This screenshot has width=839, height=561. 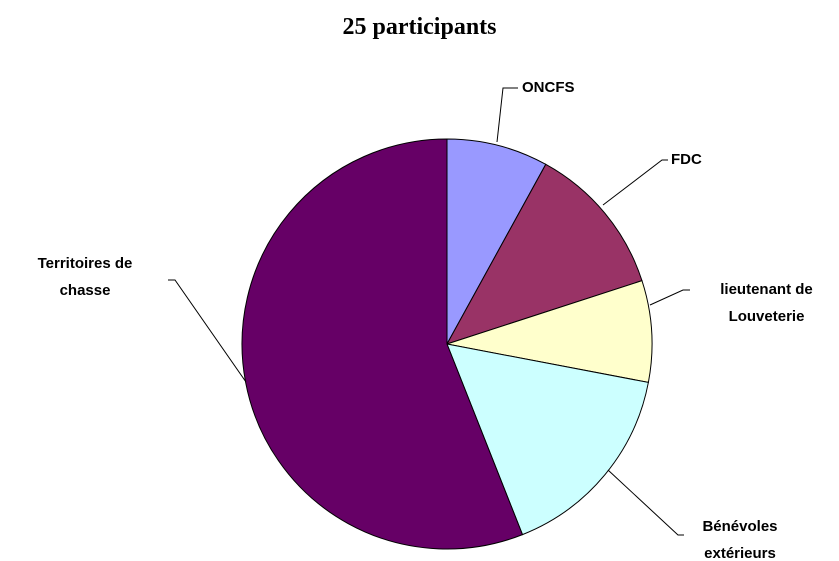 I want to click on slice-label: Bénévoles extérieurs, so click(x=740, y=539).